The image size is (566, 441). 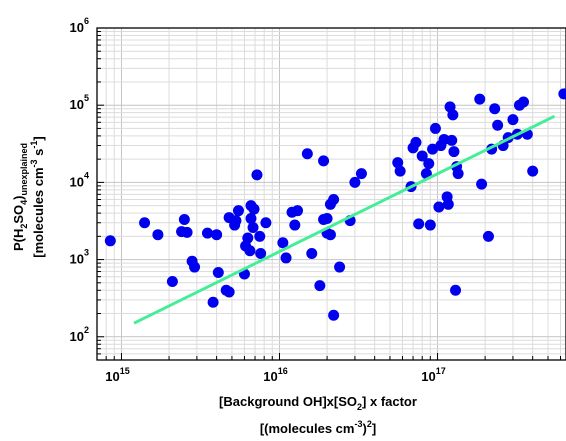 I want to click on y-tick-label: 10⁵, so click(x=79, y=102).